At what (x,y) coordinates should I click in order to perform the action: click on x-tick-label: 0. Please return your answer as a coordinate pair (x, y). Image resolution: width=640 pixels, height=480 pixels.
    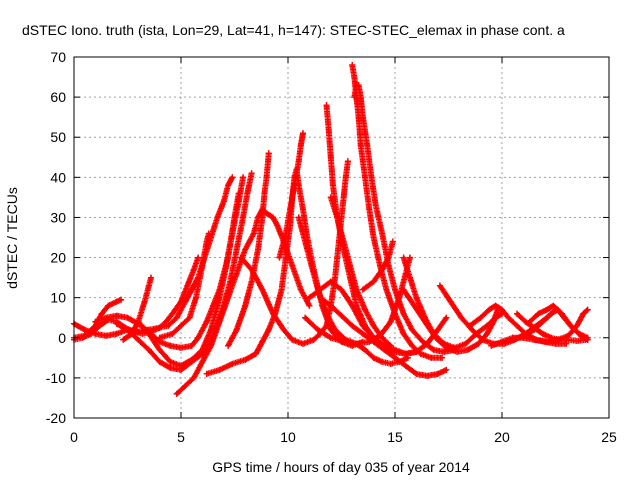
    Looking at the image, I should click on (74, 437).